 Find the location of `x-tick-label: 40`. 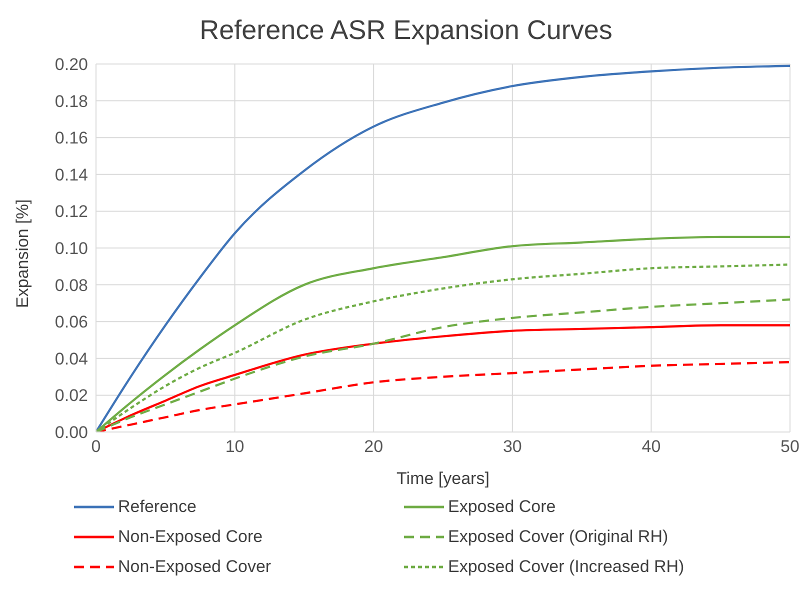

x-tick-label: 40 is located at coordinates (651, 446).